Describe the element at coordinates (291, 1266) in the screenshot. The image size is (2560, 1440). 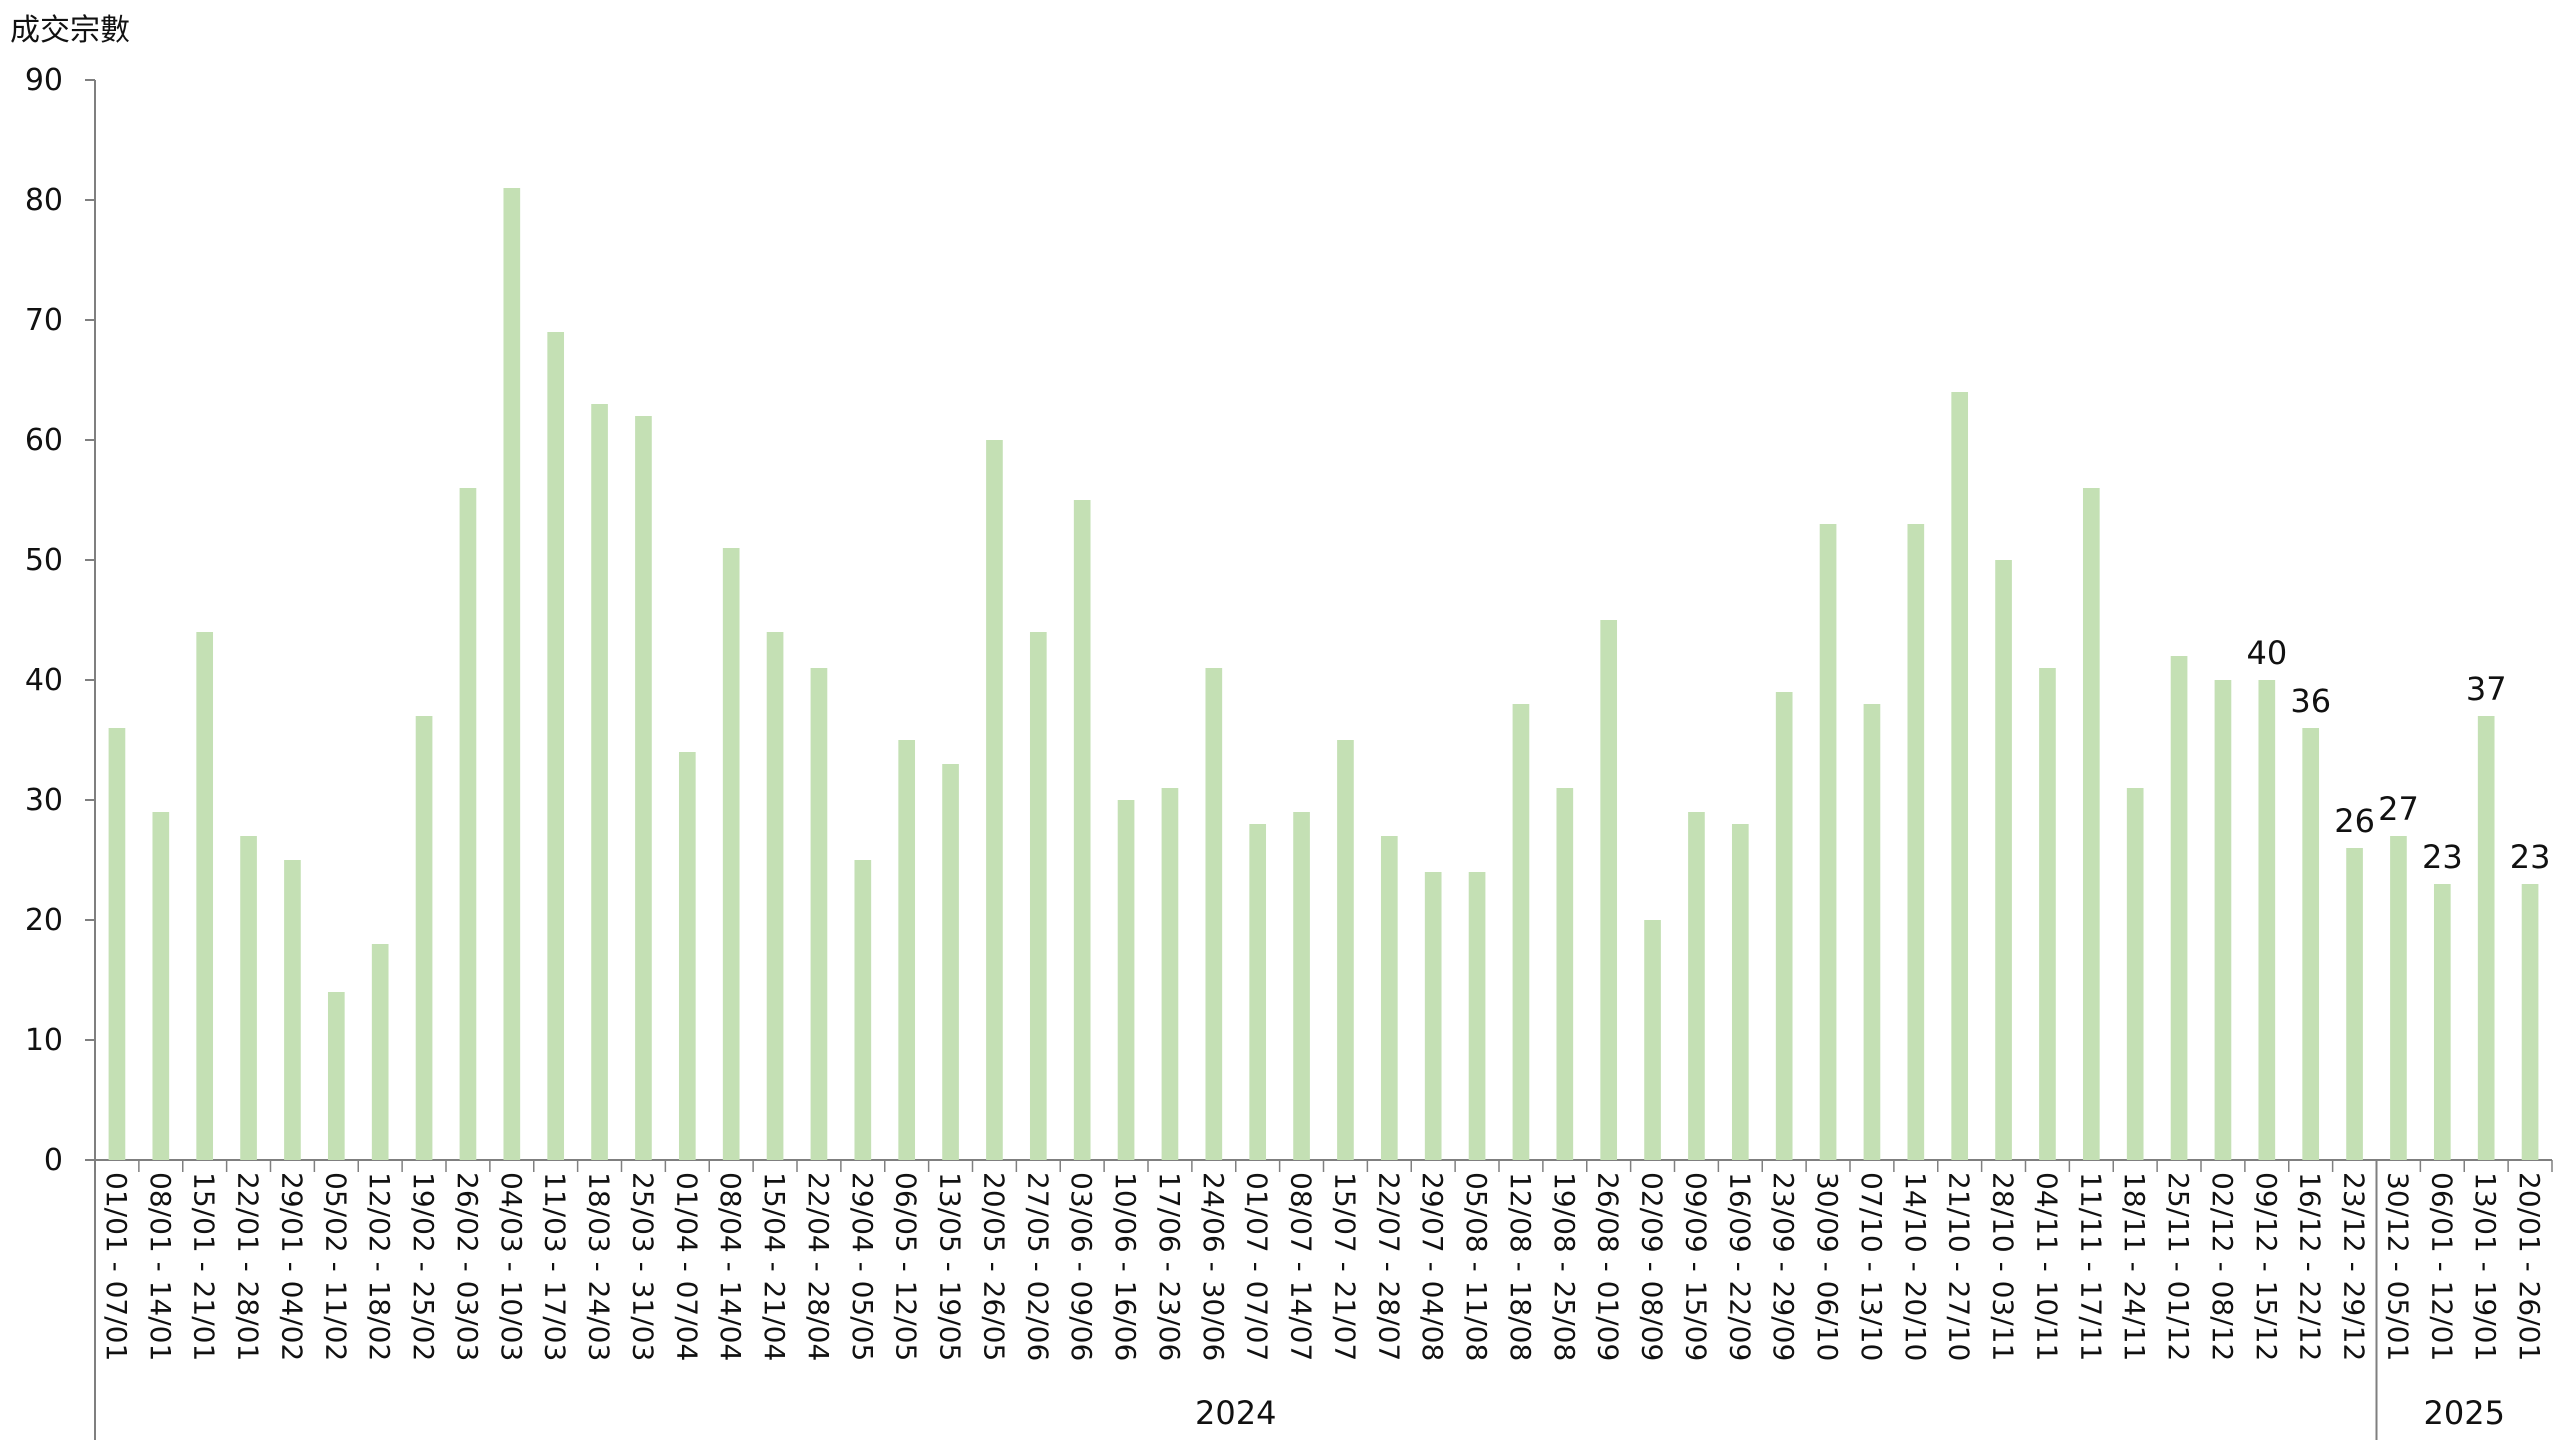
I see `x-tick-label: 29/01 - 04/02` at that location.